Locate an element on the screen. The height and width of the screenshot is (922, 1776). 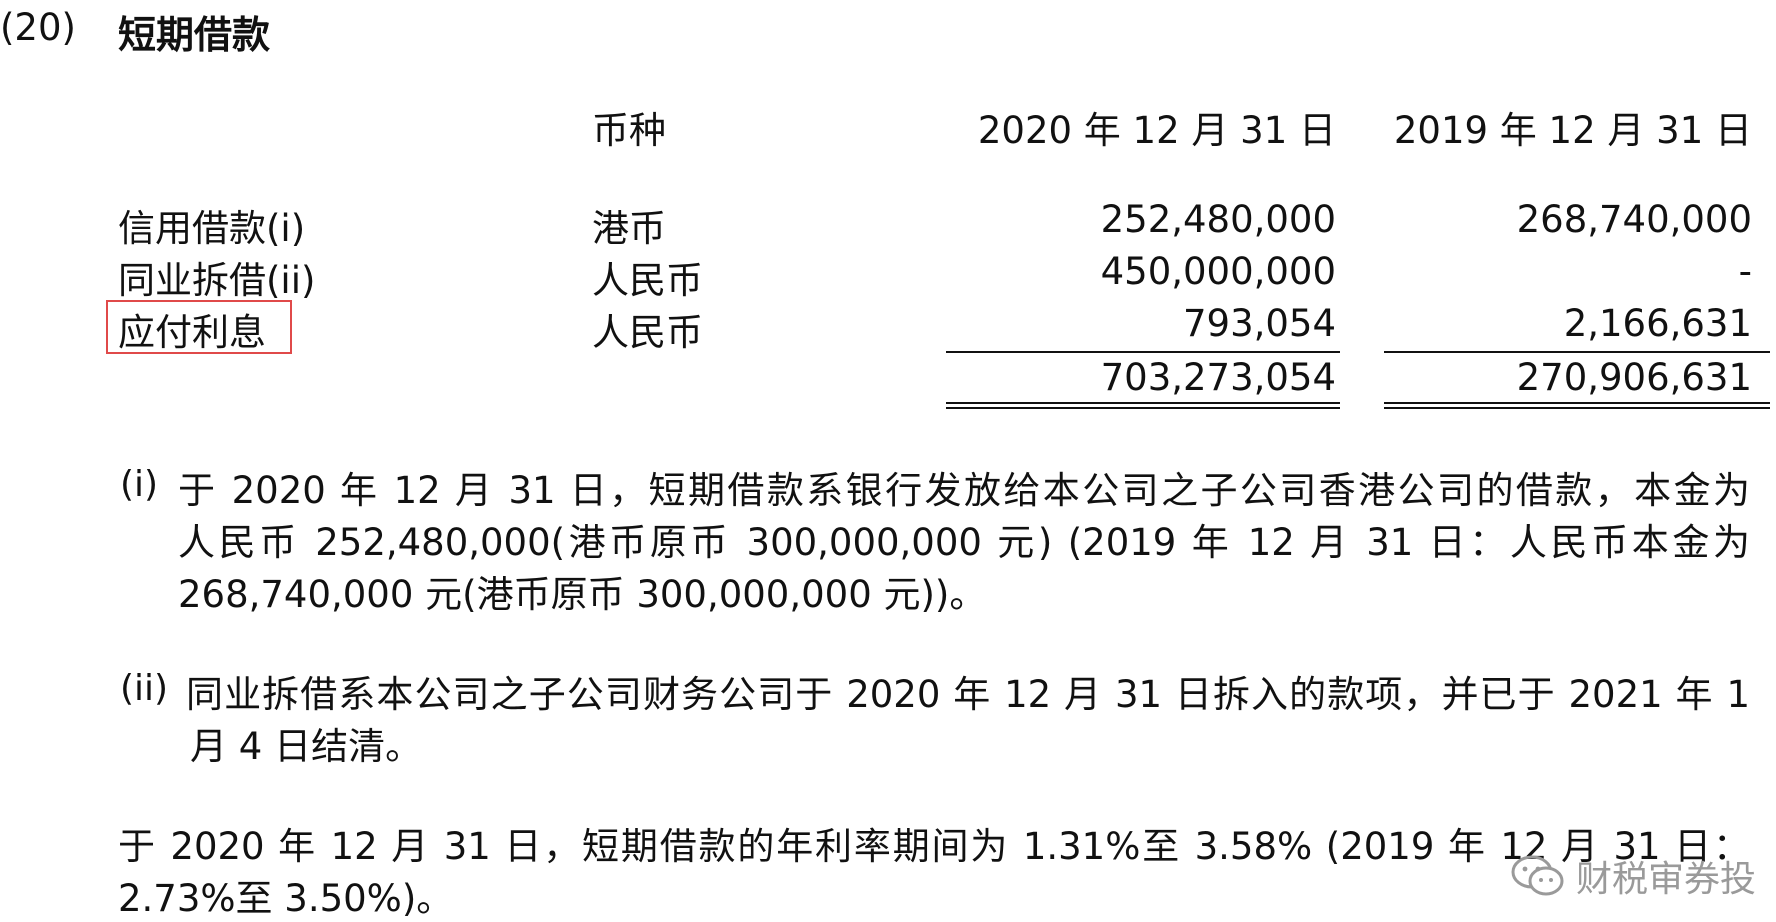
subtotal-rule-2020 is located at coordinates (1143, 352).